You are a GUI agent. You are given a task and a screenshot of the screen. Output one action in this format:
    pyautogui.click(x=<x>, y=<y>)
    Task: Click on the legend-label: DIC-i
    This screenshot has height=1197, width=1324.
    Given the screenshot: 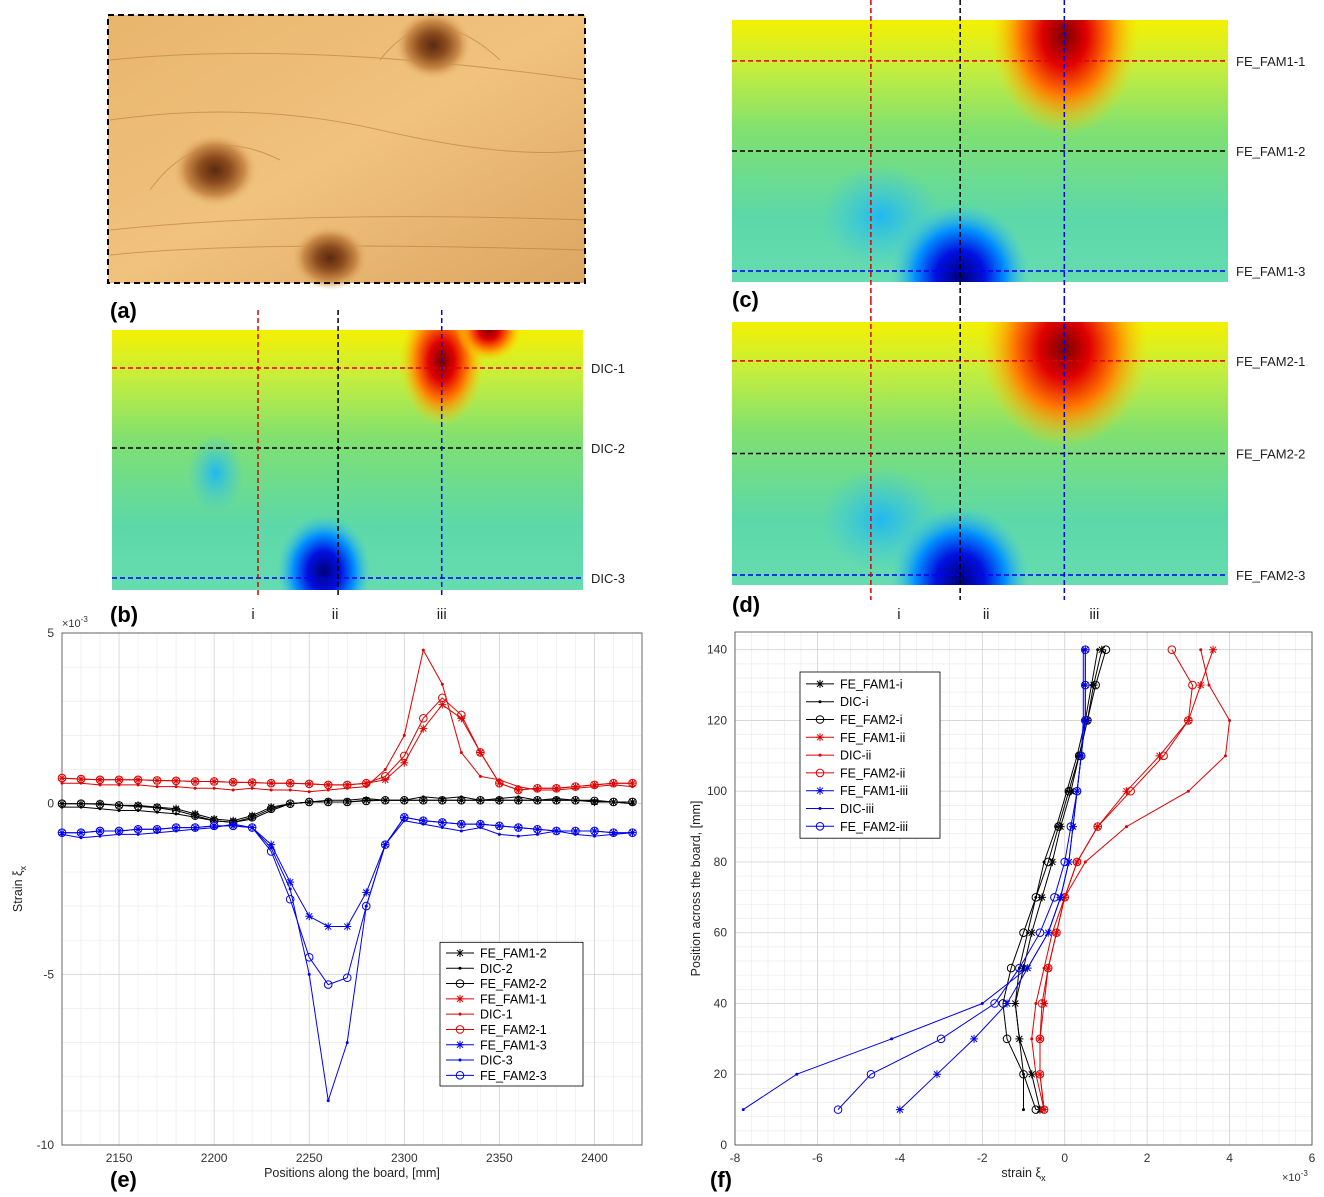 What is the action you would take?
    pyautogui.click(x=854, y=702)
    